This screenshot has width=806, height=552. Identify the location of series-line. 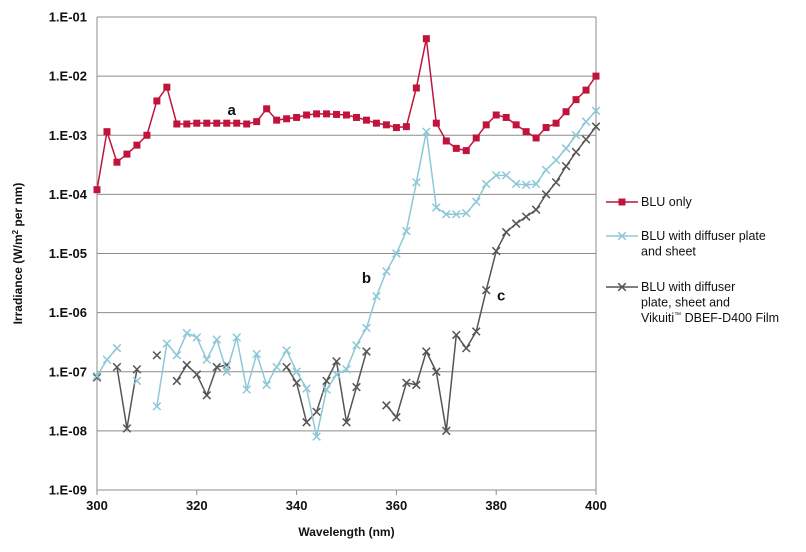
(491, 279).